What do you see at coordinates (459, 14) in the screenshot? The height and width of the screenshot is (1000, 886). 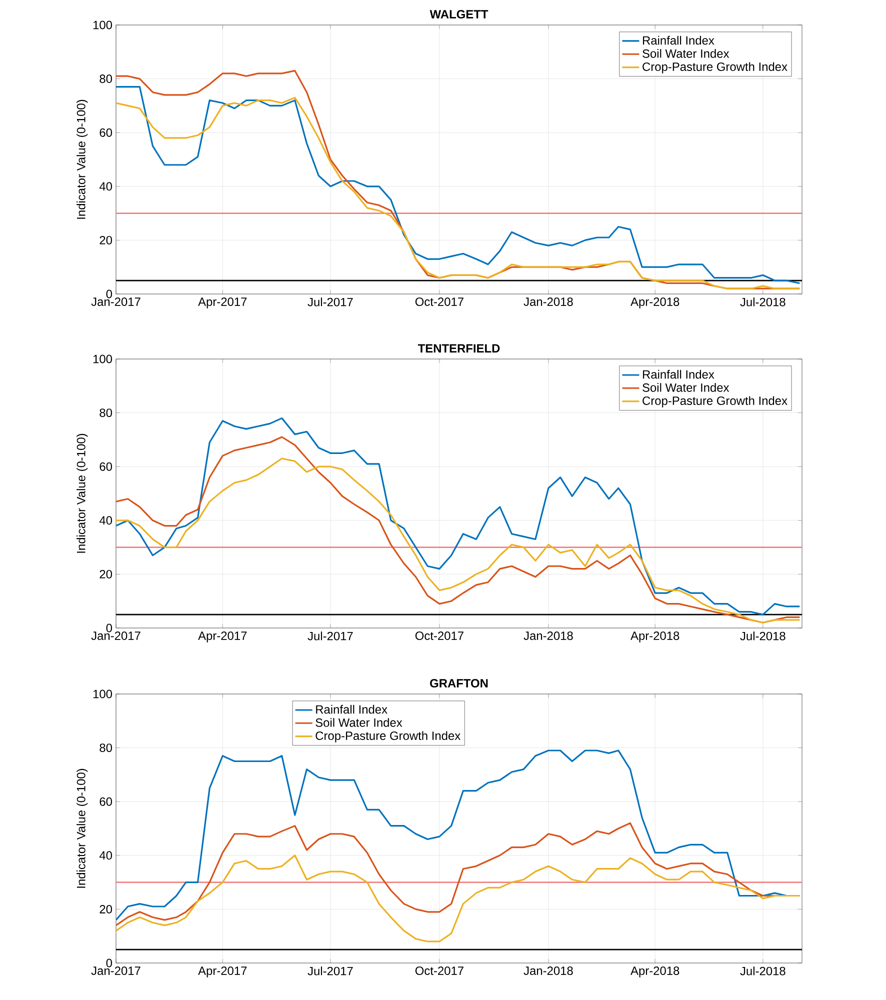 I see `chart-title: WALGETT` at bounding box center [459, 14].